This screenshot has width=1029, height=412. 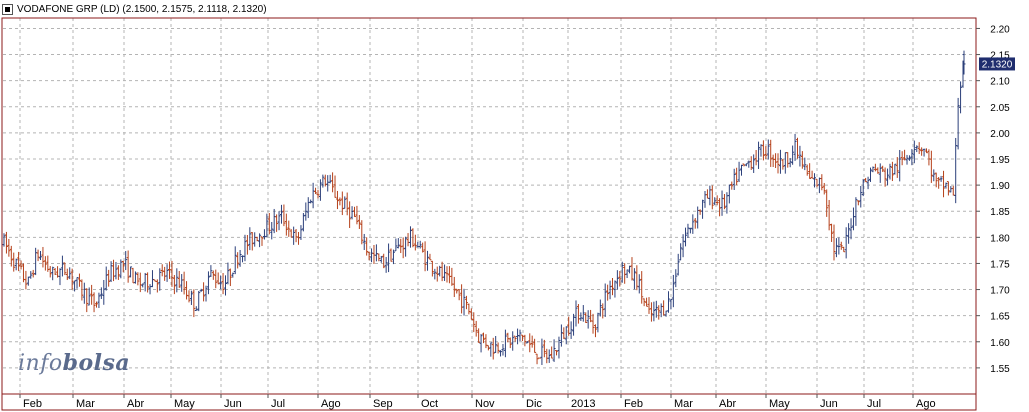 I want to click on x-tick-label: Sep, so click(x=383, y=404).